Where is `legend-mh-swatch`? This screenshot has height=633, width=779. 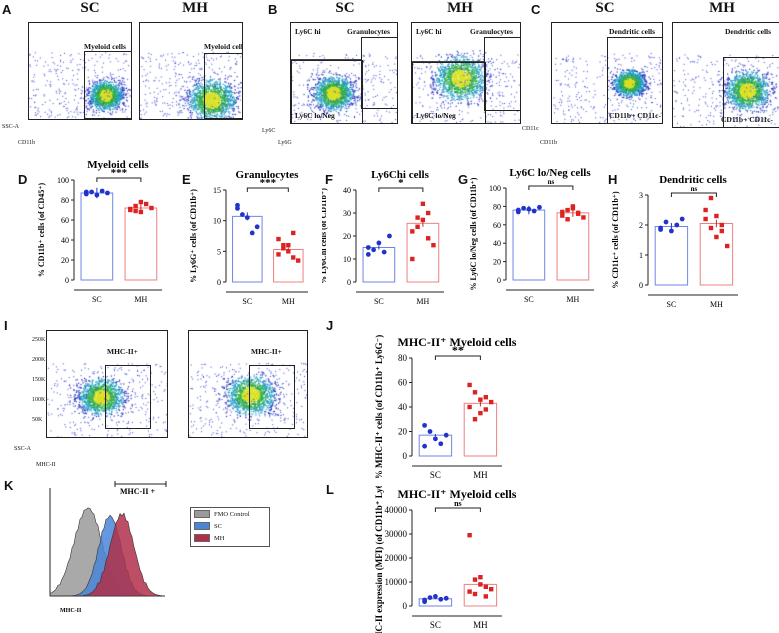
legend-mh-swatch is located at coordinates (202, 538).